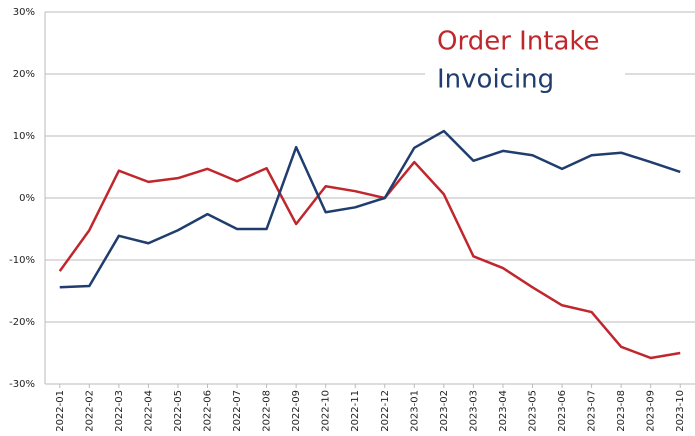  What do you see at coordinates (89, 411) in the screenshot?
I see `x-tick-label: 2022-02` at bounding box center [89, 411].